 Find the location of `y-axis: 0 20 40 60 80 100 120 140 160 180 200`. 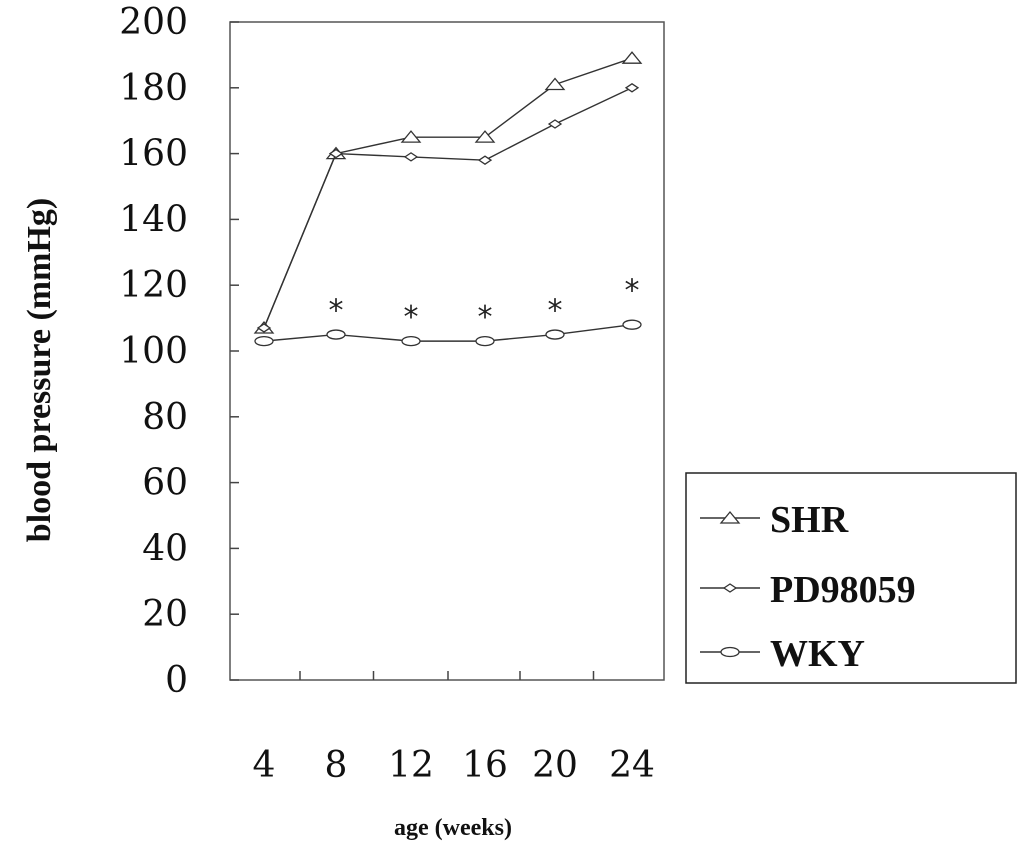

y-axis: 0 20 40 60 80 100 120 140 160 180 200 is located at coordinates (179, 351).